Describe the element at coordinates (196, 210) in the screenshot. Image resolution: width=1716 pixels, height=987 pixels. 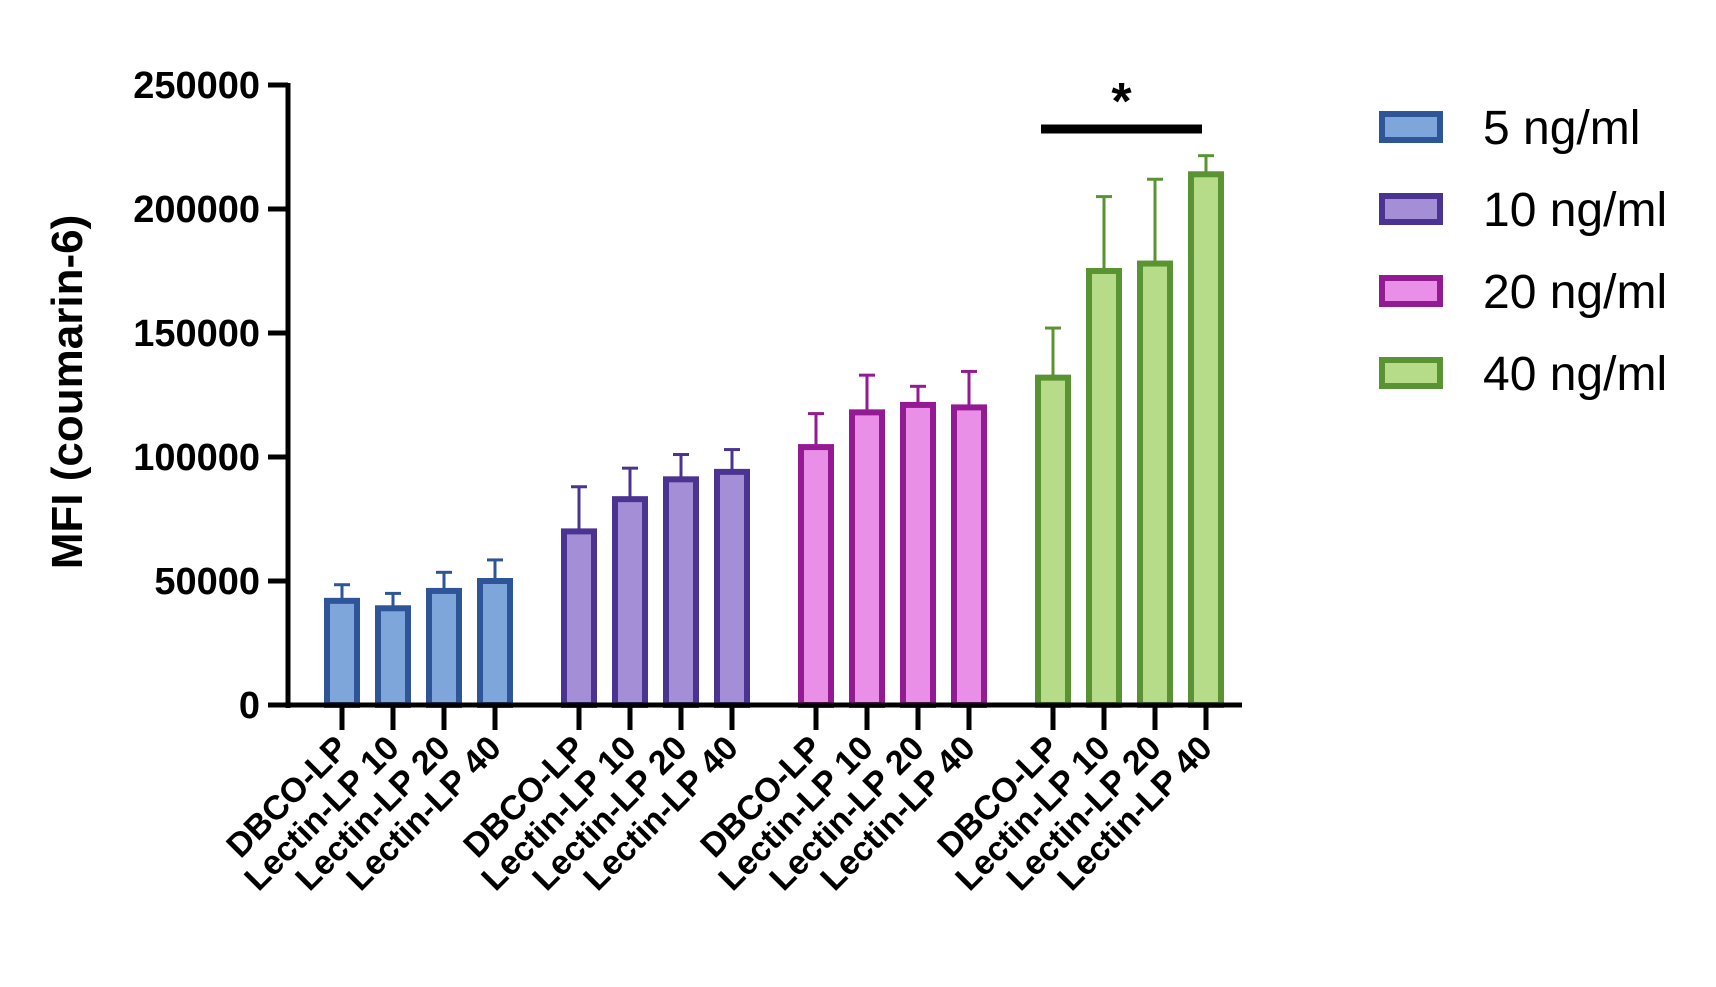
I see `y-tick-label: 200000` at that location.